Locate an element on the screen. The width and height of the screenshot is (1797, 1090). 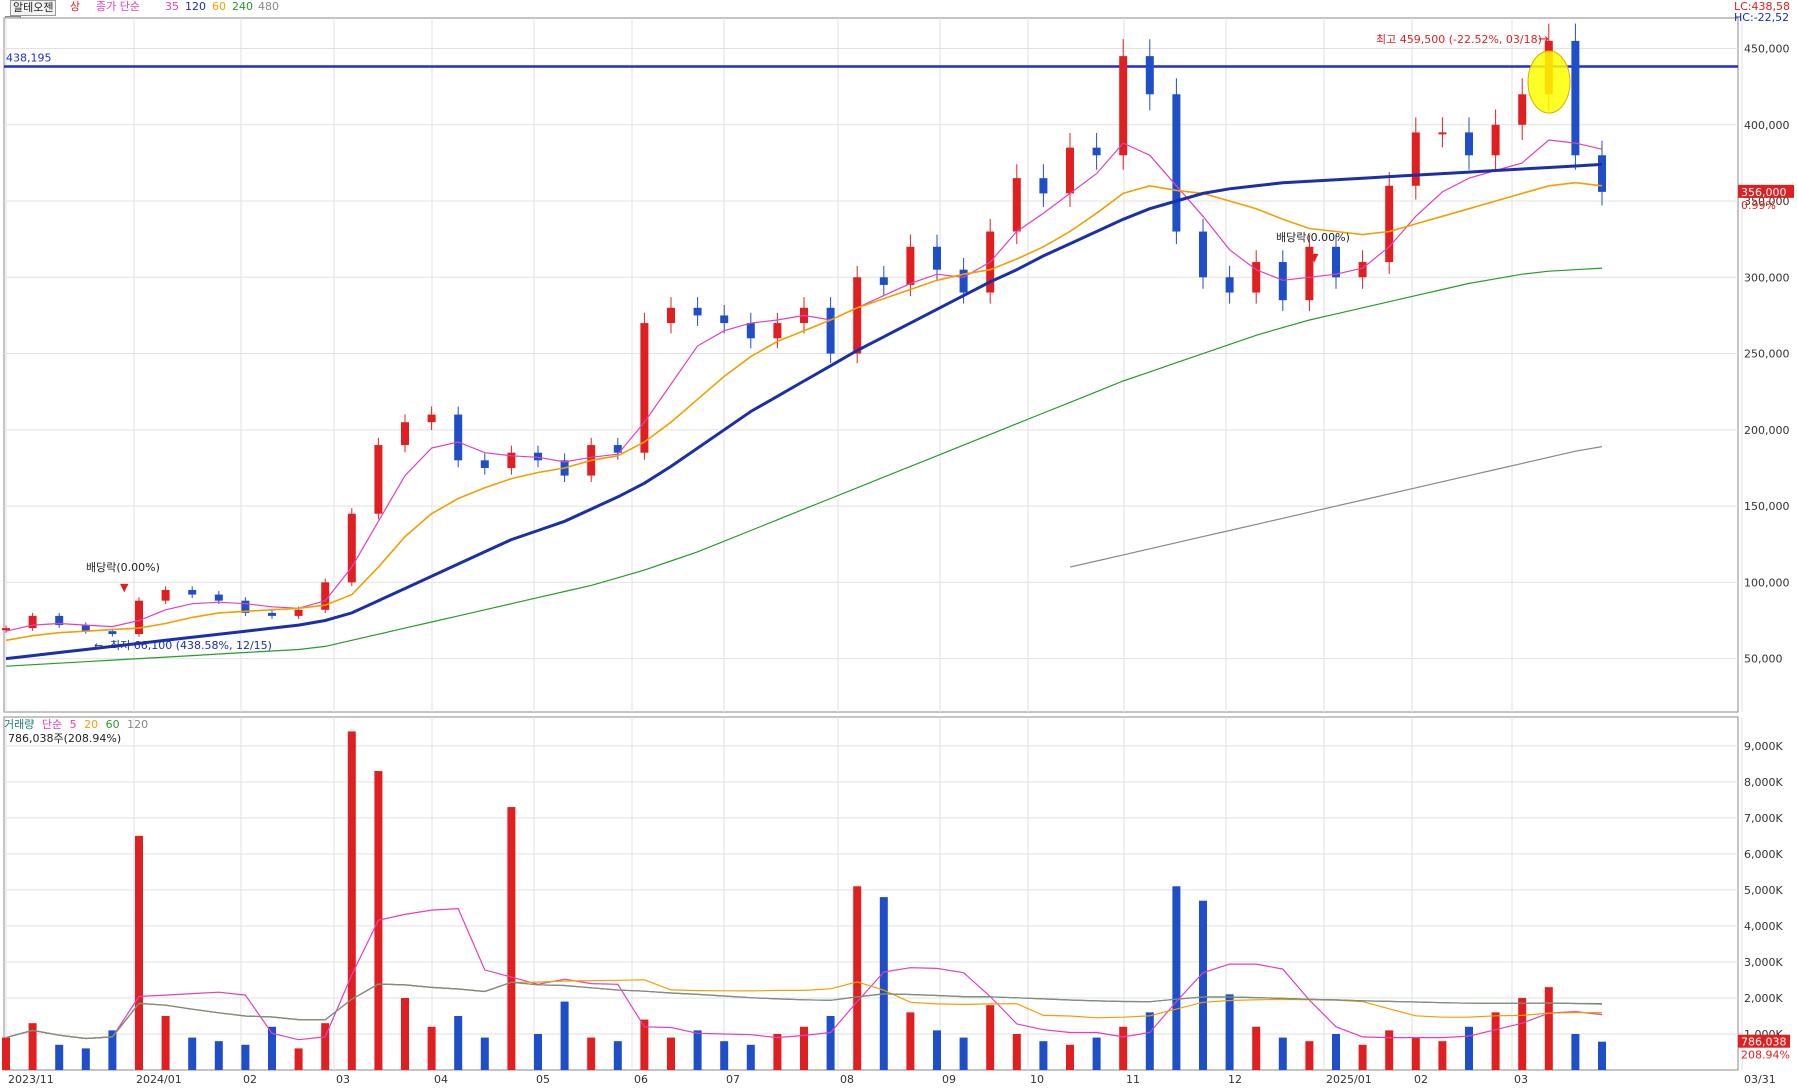
dividend-arrow-icon: ▼ is located at coordinates (1314, 257).